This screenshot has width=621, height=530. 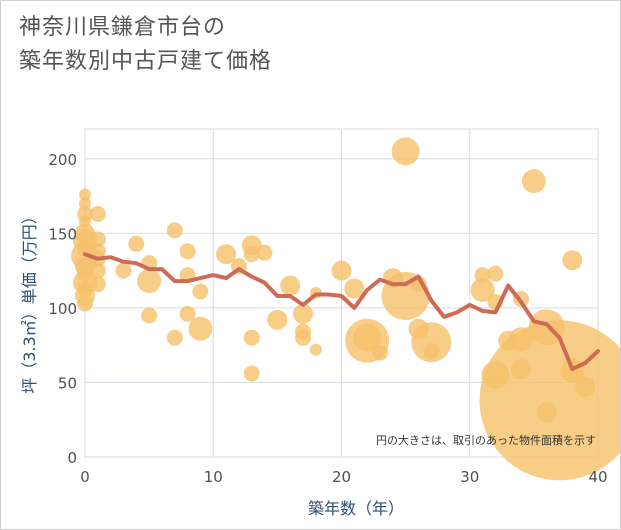 What do you see at coordinates (29, 300) in the screenshot?
I see `y-axis-label: 坪（3.3㎡）単価（万円）` at bounding box center [29, 300].